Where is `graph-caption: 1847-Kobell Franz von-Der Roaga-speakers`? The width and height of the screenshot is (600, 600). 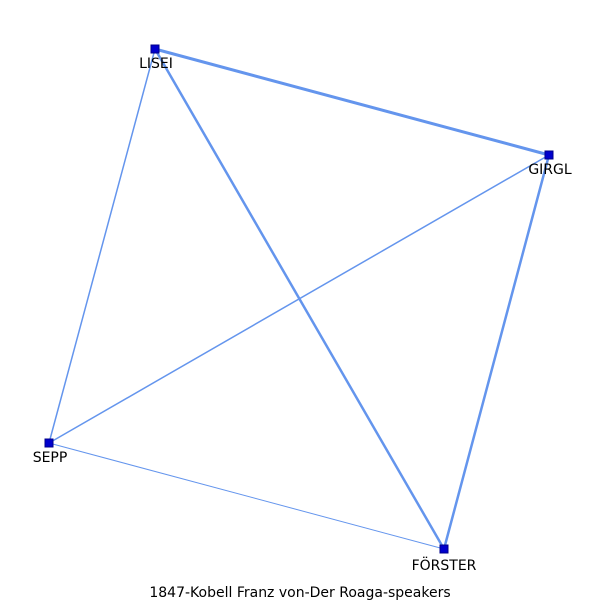 graph-caption: 1847-Kobell Franz von-Der Roaga-speakers is located at coordinates (299, 592).